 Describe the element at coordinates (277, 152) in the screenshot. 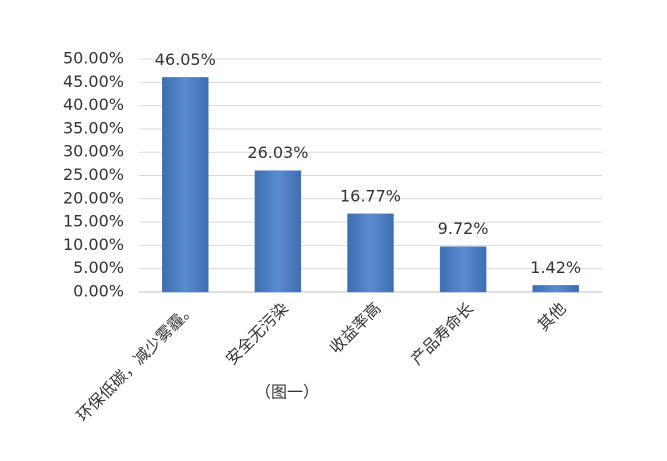

I see `value-label: 26.03%` at that location.